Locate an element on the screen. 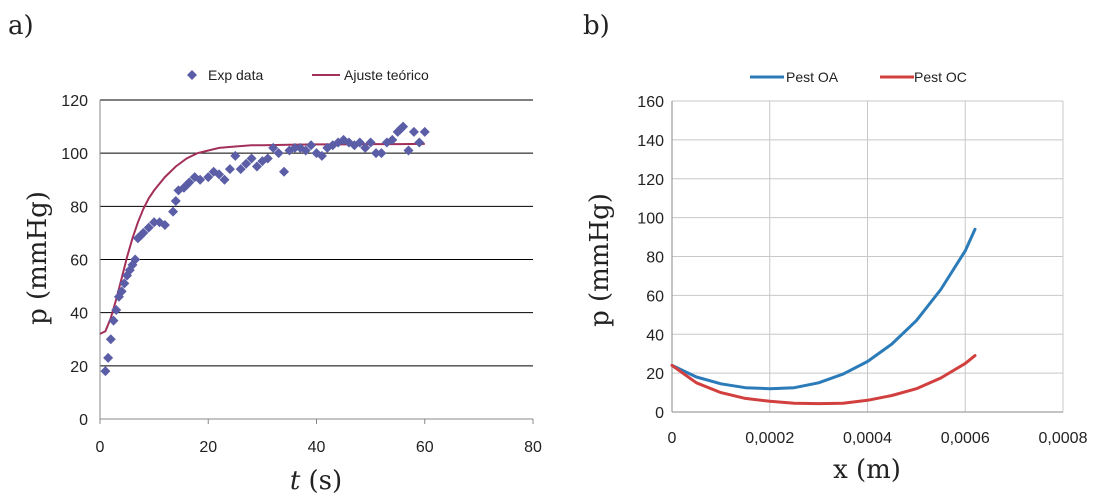 This screenshot has width=1099, height=493. chart-b-x-axis-title: x (m) is located at coordinates (867, 470).